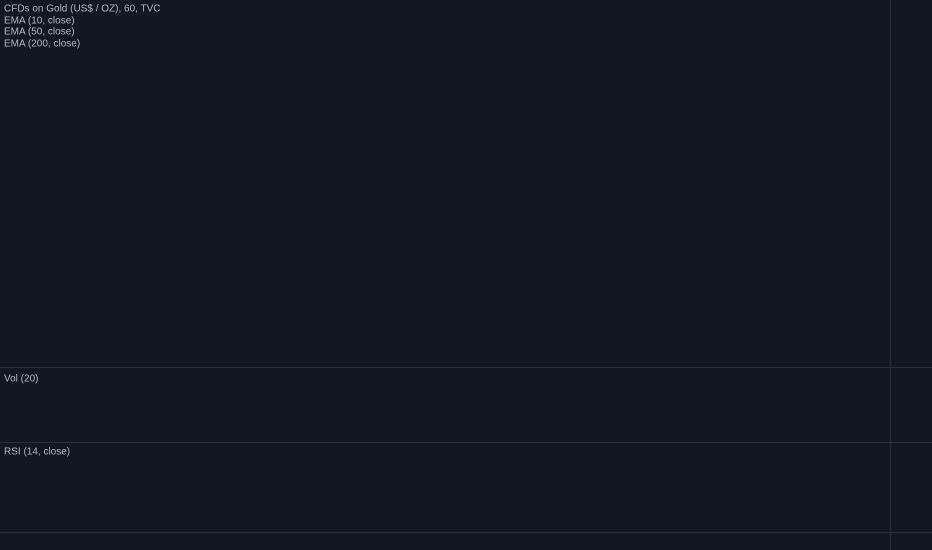 The width and height of the screenshot is (932, 550). I want to click on indicator-legend: EMA (200, close), so click(42, 44).